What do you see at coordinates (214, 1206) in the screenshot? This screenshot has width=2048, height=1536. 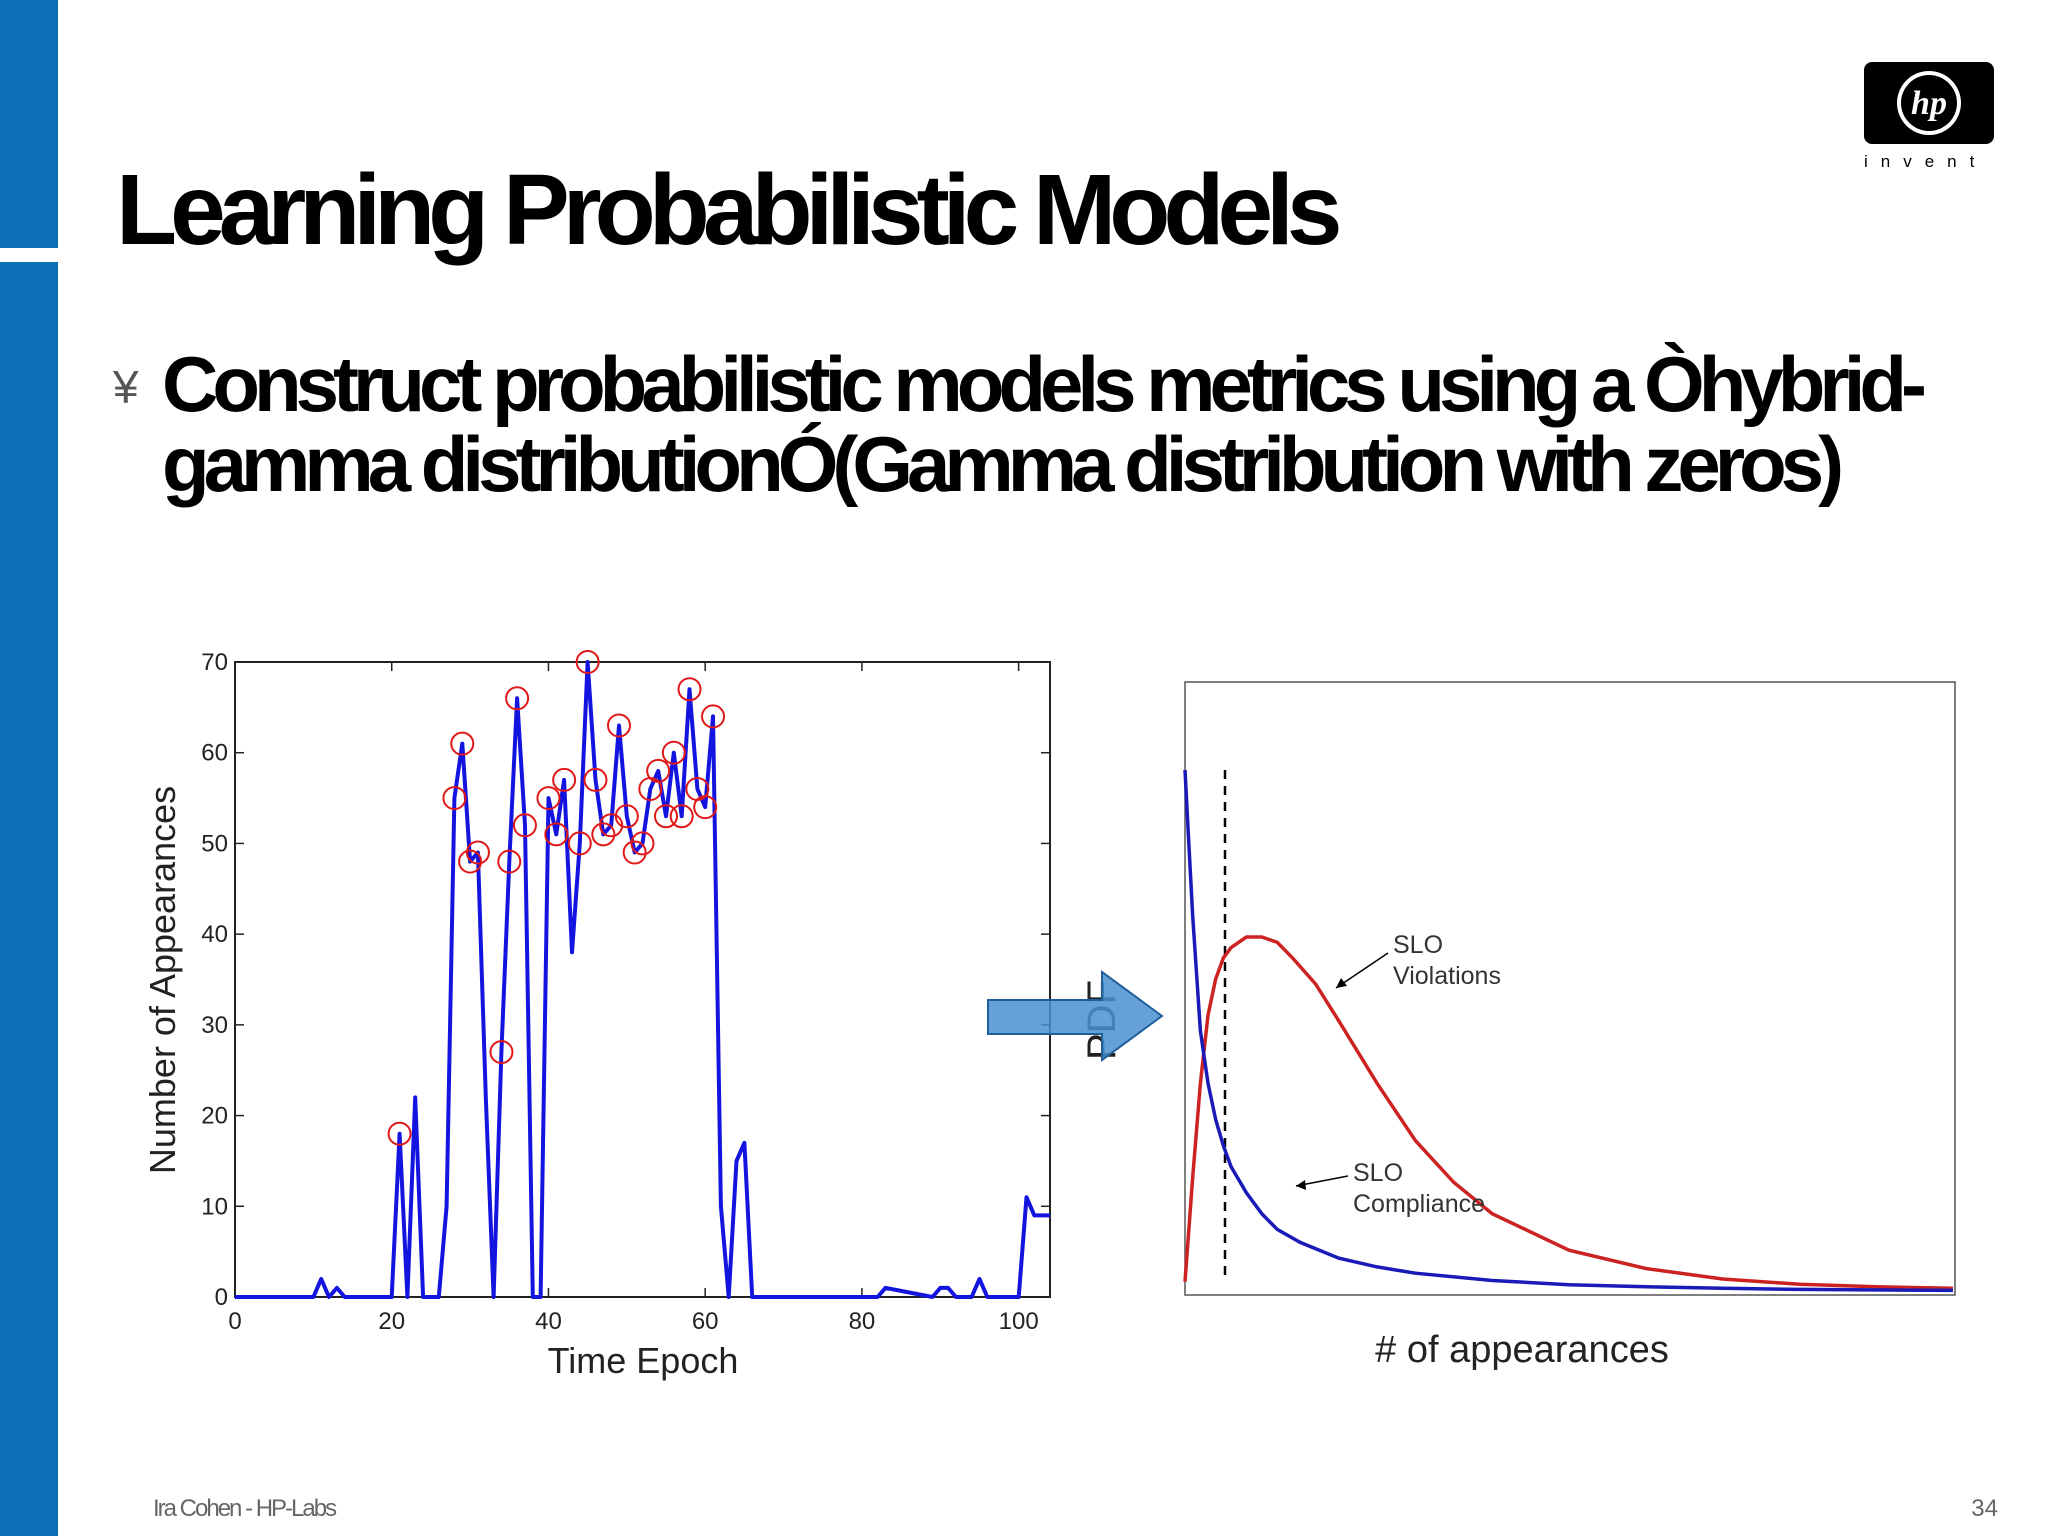 I see `y-tick-label: 10` at bounding box center [214, 1206].